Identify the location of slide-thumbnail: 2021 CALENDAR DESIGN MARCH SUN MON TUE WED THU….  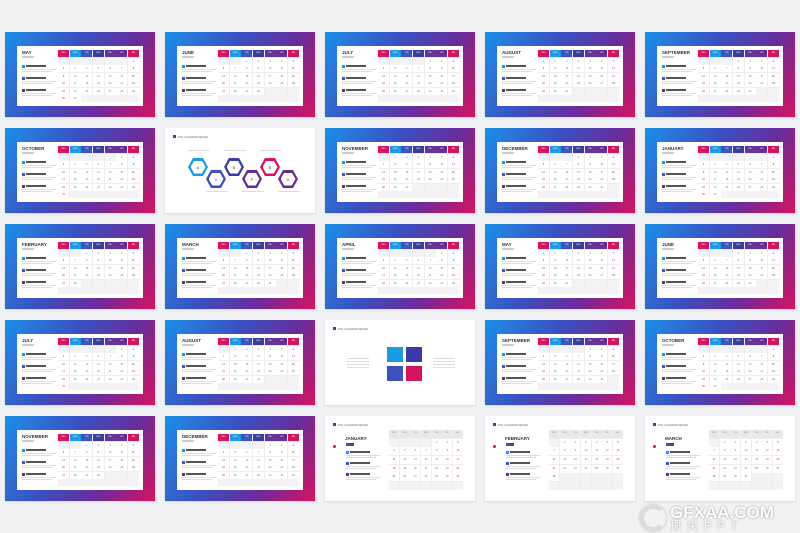
(720, 458).